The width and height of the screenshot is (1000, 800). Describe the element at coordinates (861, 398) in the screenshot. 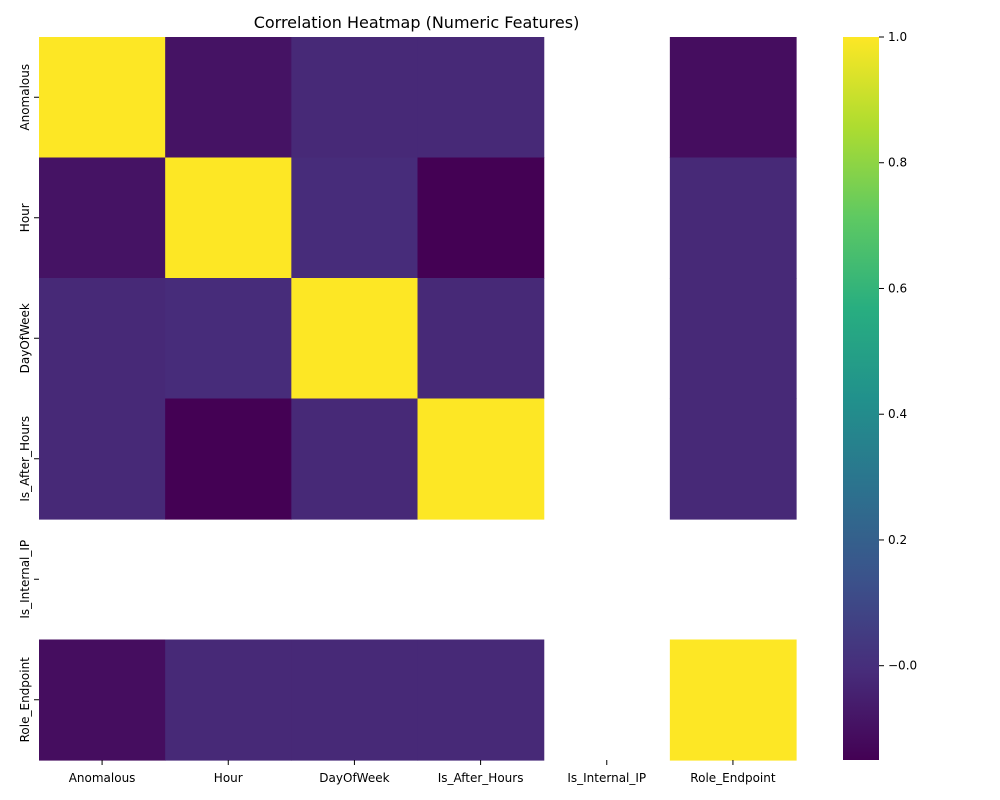

I see `colorbar` at that location.